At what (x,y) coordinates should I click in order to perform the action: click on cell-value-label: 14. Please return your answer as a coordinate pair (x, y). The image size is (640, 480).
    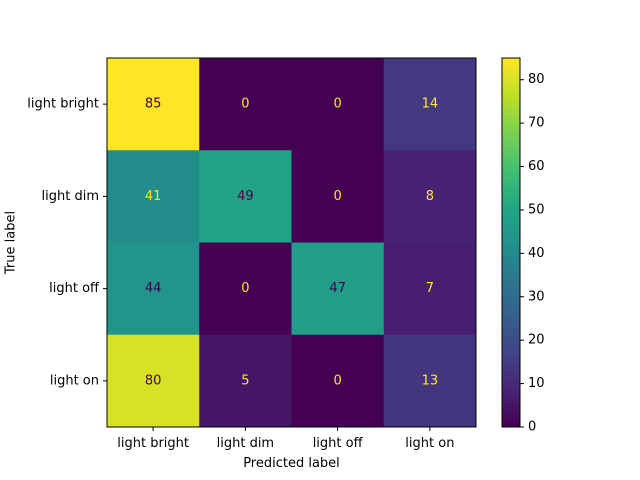
    Looking at the image, I should click on (430, 104).